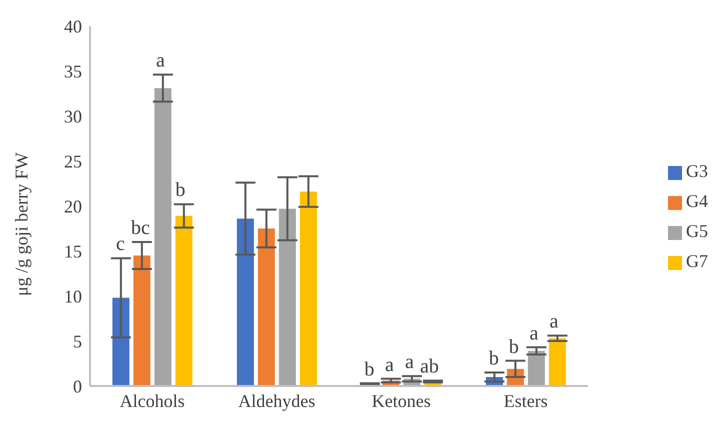 The width and height of the screenshot is (726, 432). What do you see at coordinates (152, 400) in the screenshot?
I see `x-tick-label: Alcohols` at bounding box center [152, 400].